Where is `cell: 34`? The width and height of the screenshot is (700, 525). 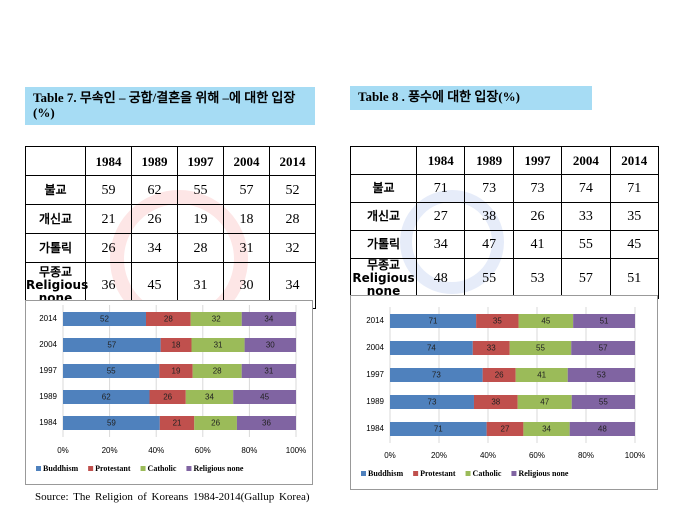 cell: 34 is located at coordinates (440, 244).